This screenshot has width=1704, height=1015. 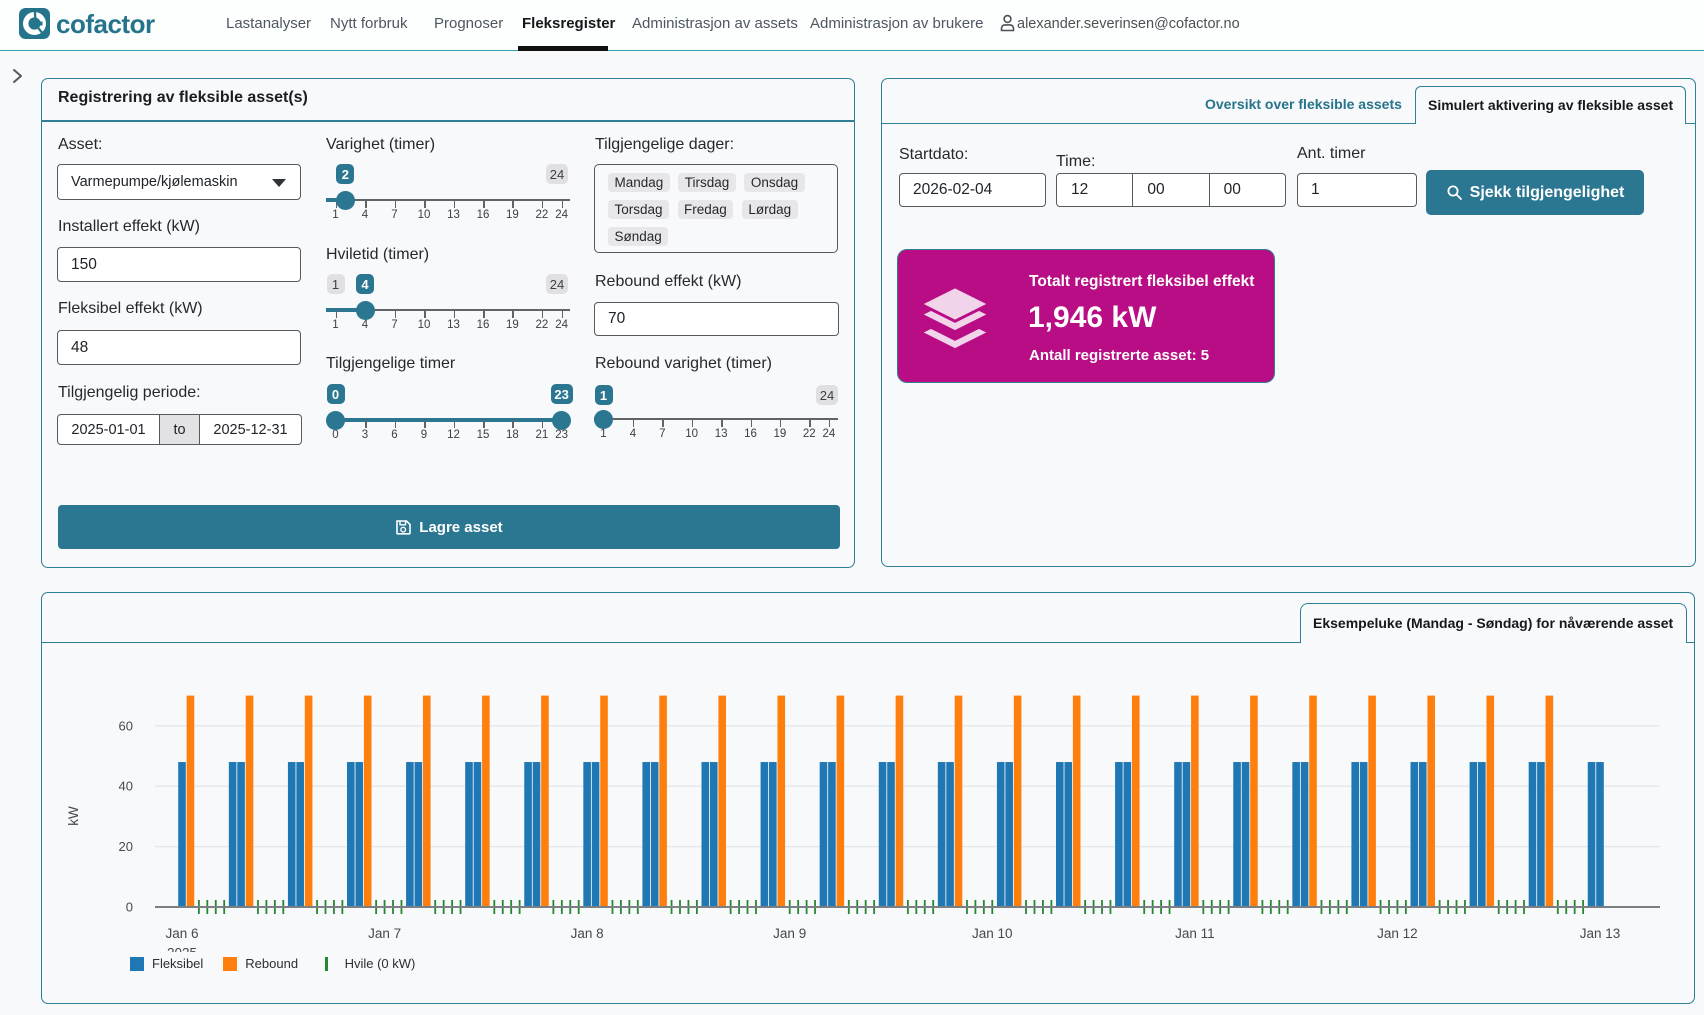 What do you see at coordinates (126, 846) in the screenshot?
I see `svg-text: 20` at bounding box center [126, 846].